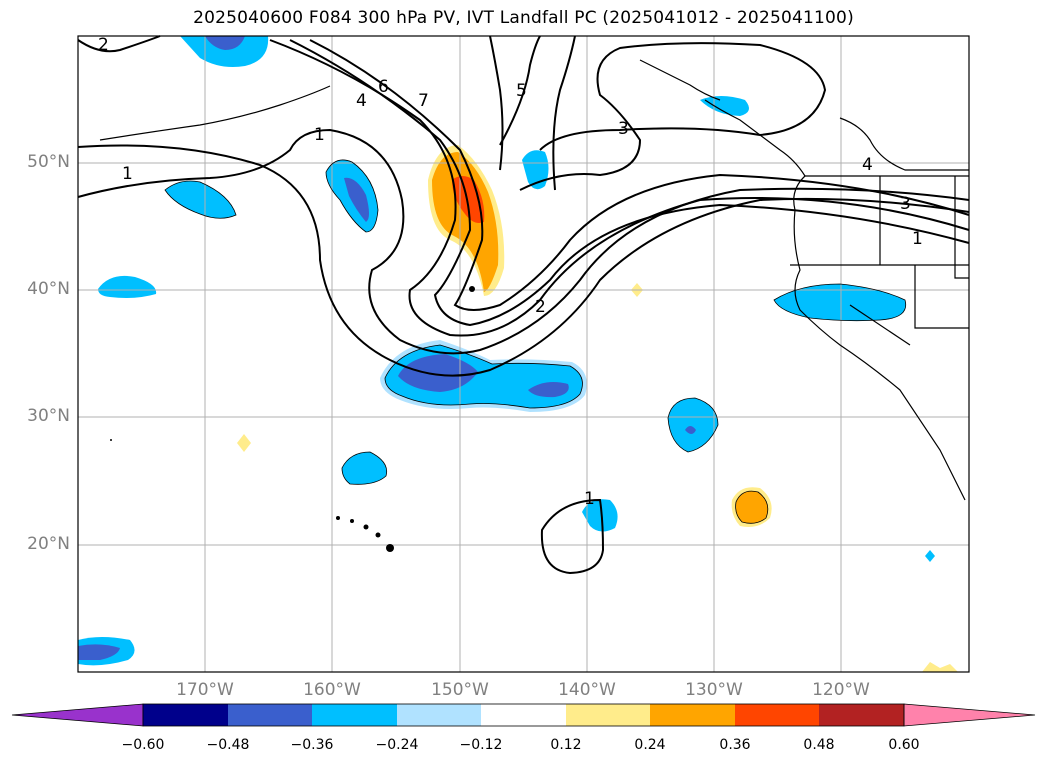 The height and width of the screenshot is (765, 1047). I want to click on colorbar, so click(523, 715).